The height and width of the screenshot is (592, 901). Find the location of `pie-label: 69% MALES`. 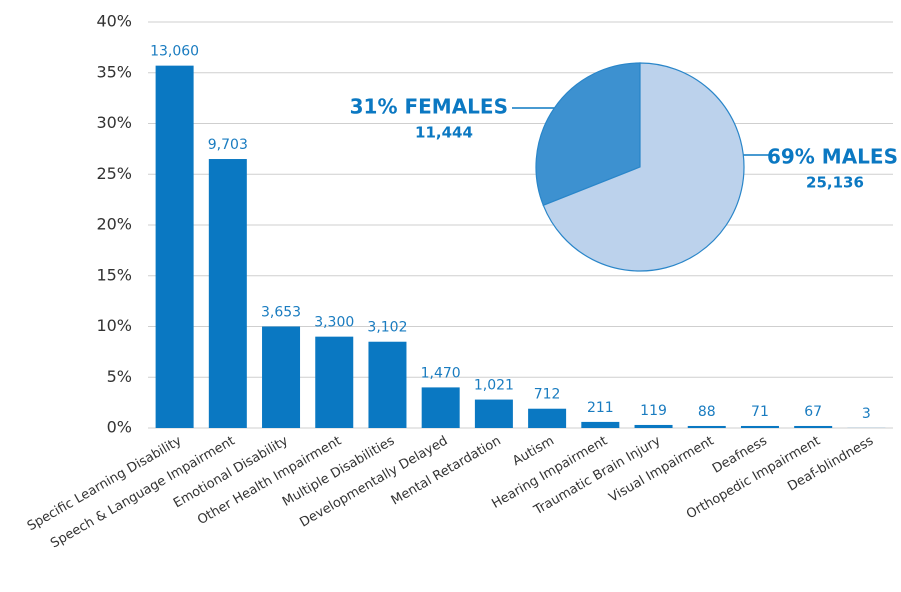

pie-label: 69% MALES is located at coordinates (832, 157).